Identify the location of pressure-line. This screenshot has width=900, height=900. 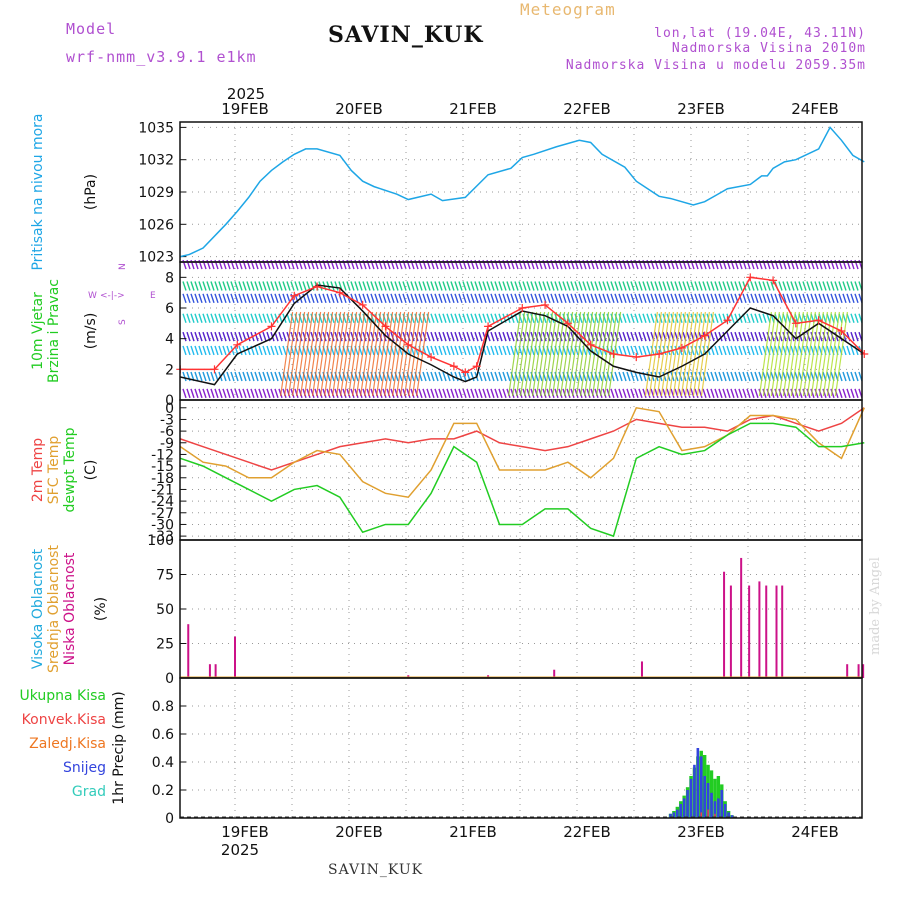
(522, 192).